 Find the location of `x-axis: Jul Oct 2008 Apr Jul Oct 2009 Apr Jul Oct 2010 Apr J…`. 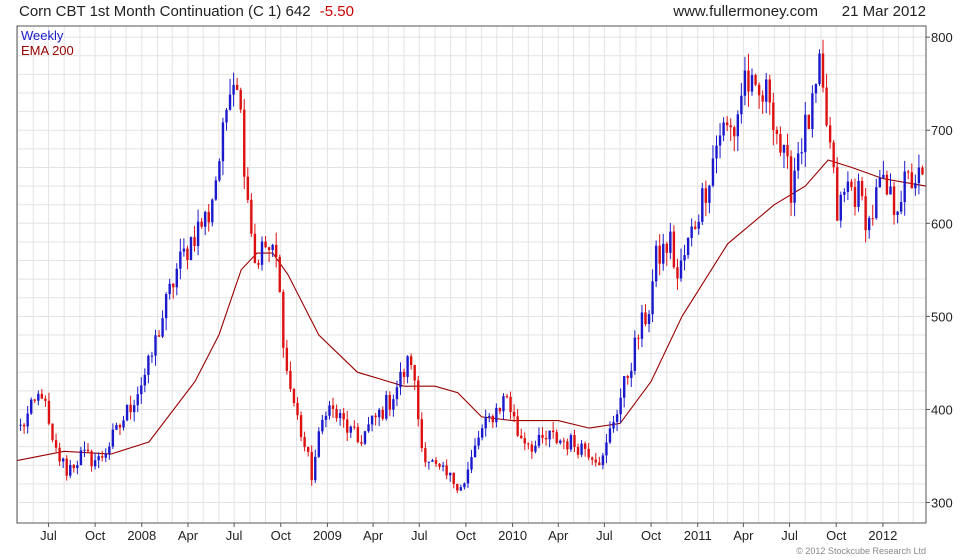

x-axis: Jul Oct 2008 Apr Jul Oct 2009 Apr Jul Oct 2010 Apr J… is located at coordinates (468, 533).